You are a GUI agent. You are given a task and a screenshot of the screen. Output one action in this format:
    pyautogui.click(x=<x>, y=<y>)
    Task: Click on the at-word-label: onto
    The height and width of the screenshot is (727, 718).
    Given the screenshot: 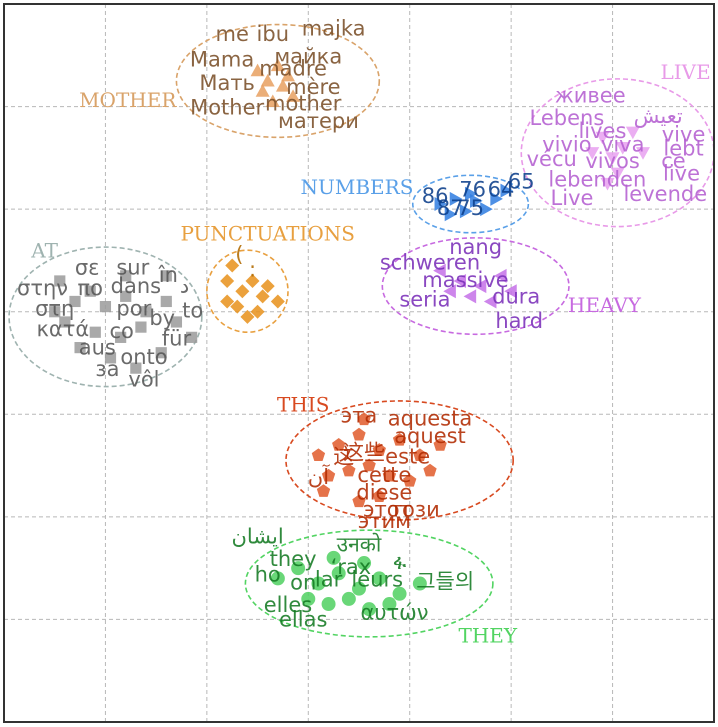 What is the action you would take?
    pyautogui.click(x=143, y=357)
    